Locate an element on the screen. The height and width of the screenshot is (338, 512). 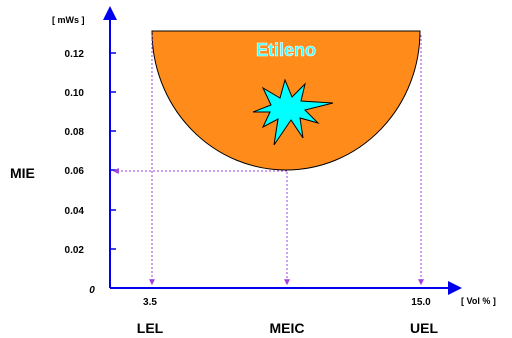
meic-label: MEIC is located at coordinates (287, 328).